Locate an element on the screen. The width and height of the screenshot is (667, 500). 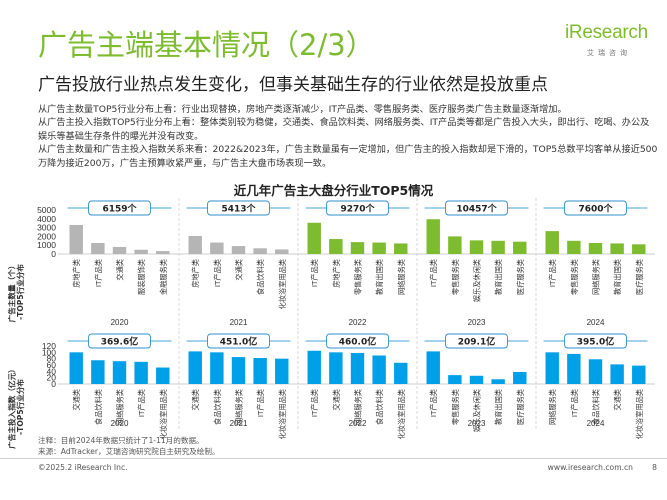
category-label: 服装服饰类 is located at coordinates (141, 277).